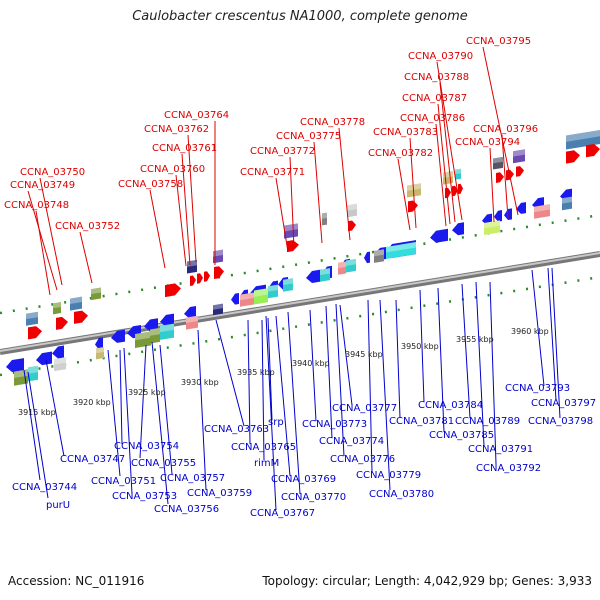 The height and width of the screenshot is (600, 600). What do you see at coordinates (266, 463) in the screenshot?
I see `gene-label: rimM` at bounding box center [266, 463].